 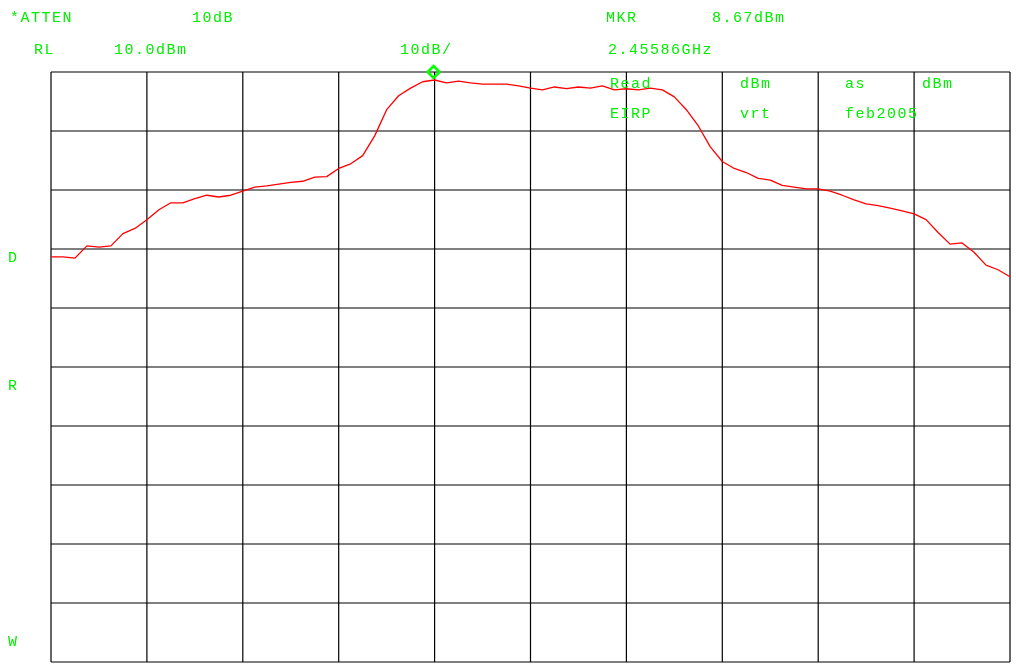 What do you see at coordinates (756, 114) in the screenshot?
I see `annotation: vrt` at bounding box center [756, 114].